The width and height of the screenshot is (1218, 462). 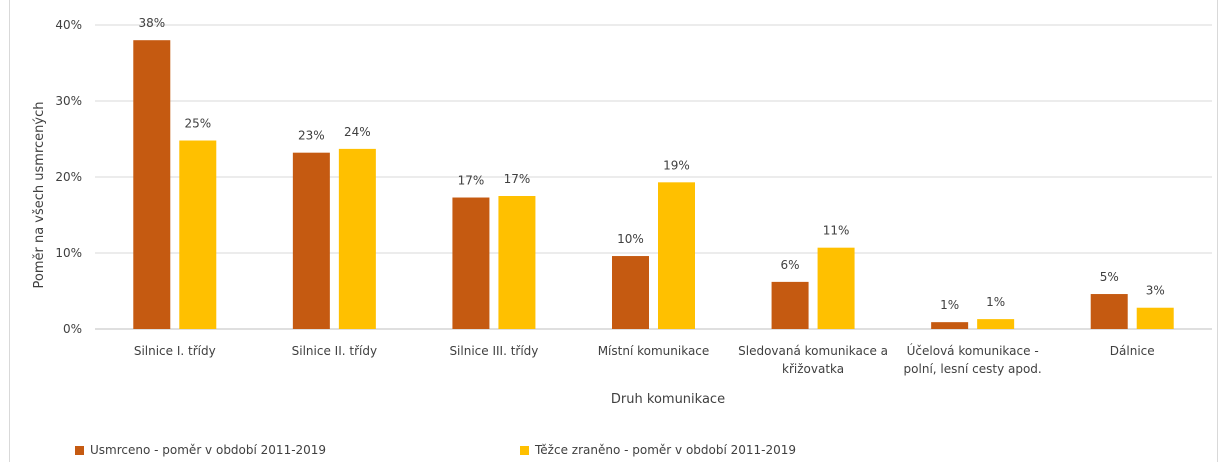 What do you see at coordinates (654, 351) in the screenshot?
I see `x-tick-label: Místní komunikace` at bounding box center [654, 351].